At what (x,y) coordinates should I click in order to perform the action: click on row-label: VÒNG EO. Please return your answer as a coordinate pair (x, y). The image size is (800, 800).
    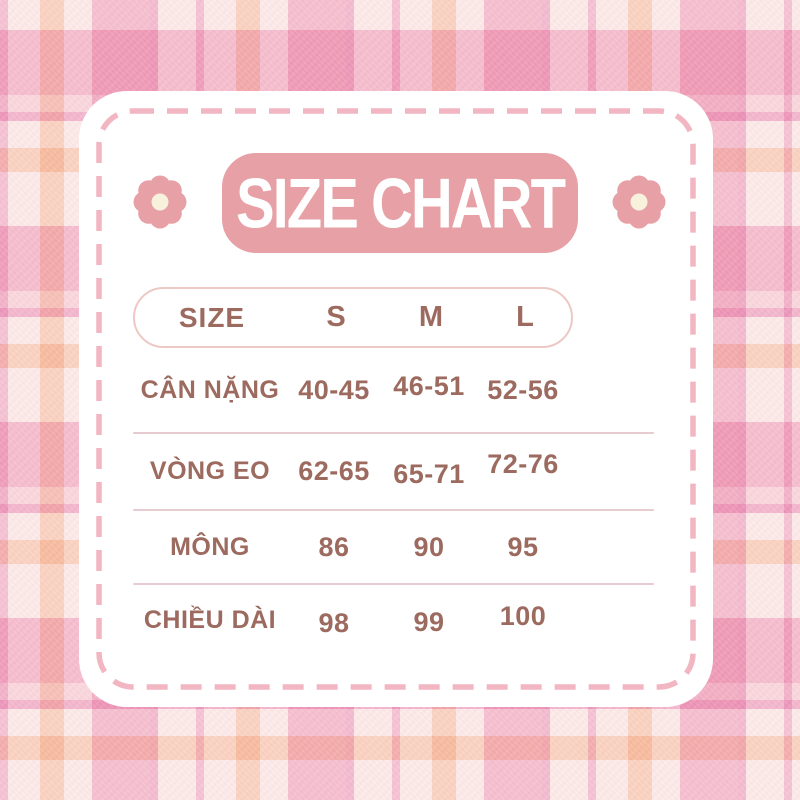
    Looking at the image, I should click on (210, 471).